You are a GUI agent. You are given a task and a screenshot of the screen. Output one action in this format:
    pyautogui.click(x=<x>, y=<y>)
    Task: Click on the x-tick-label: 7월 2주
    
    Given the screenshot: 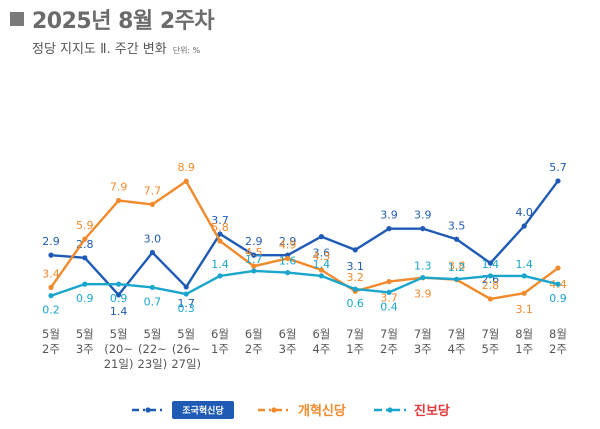 What is the action you would take?
    pyautogui.click(x=389, y=341)
    